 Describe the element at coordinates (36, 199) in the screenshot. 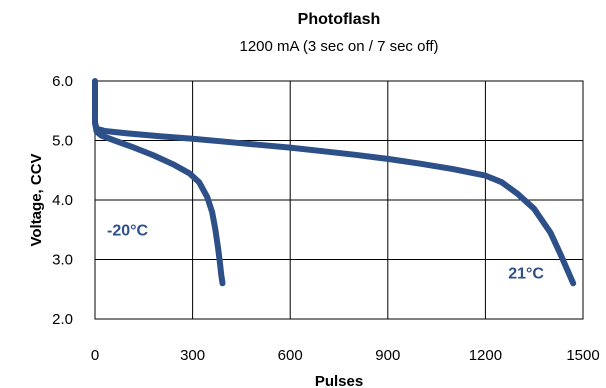

I see `y-axis-label: Voltage, CCV` at that location.